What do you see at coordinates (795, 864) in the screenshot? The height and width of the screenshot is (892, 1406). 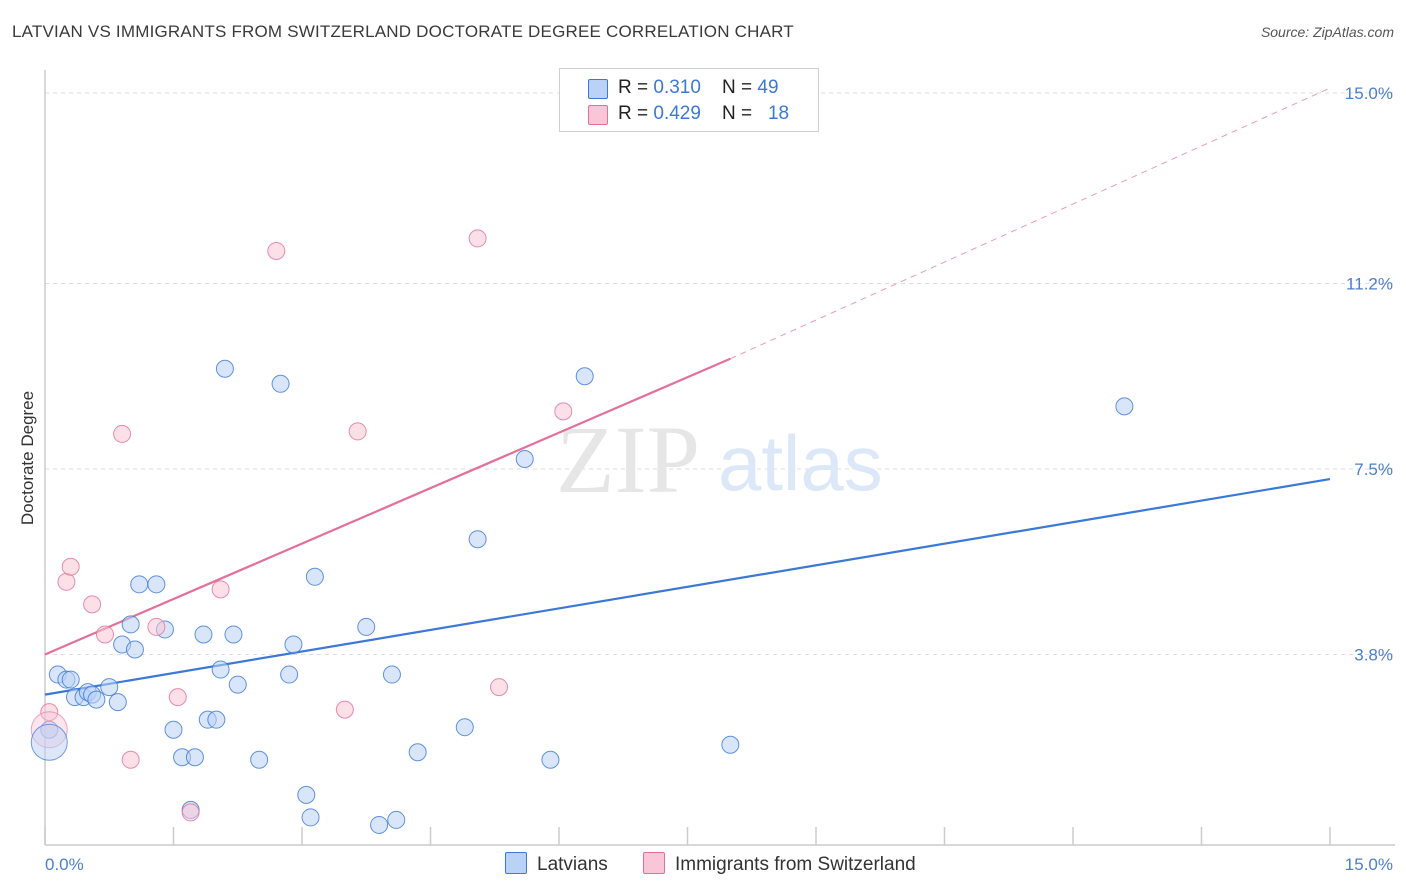 I see `bottom-legend-label: Immigrants from Switzerland` at bounding box center [795, 864].